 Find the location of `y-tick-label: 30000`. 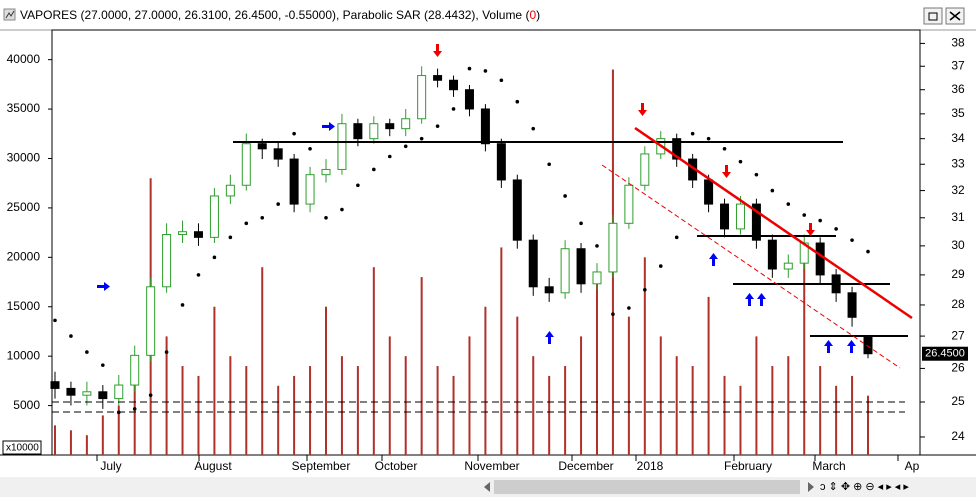

y-tick-label: 30000 is located at coordinates (24, 158).